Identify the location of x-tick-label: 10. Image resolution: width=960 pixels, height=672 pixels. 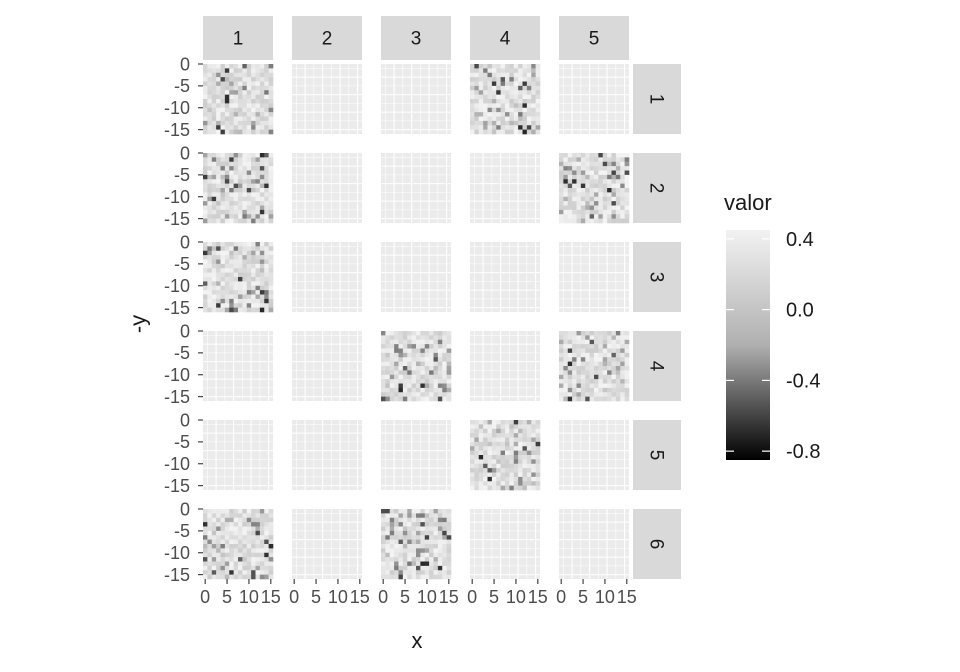
(605, 597).